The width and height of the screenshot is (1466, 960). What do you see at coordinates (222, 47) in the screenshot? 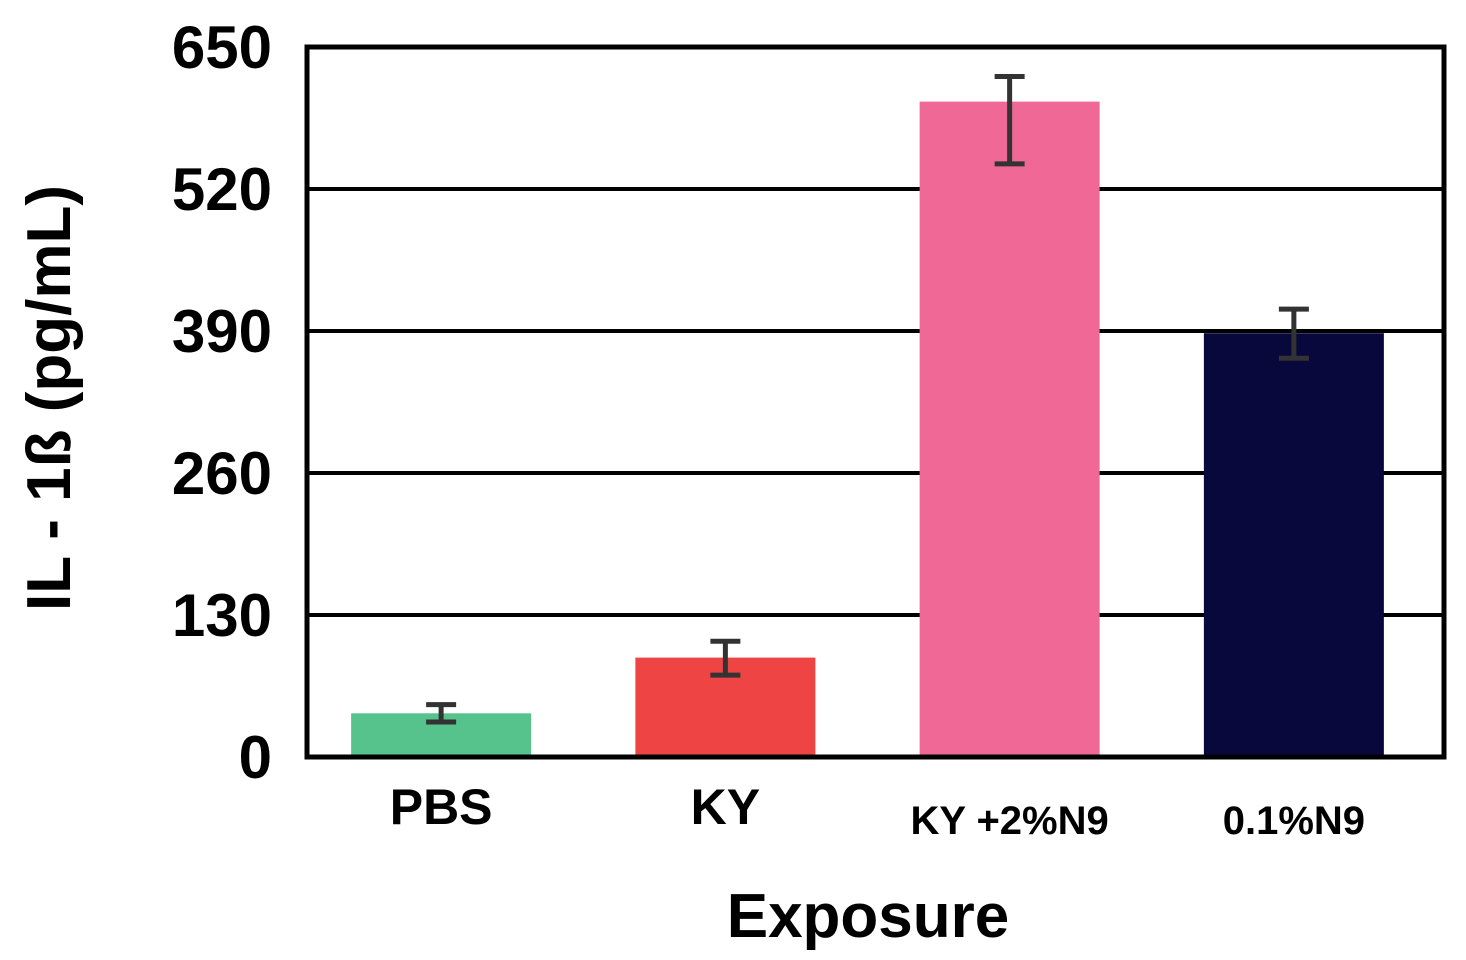
I see `y-tick-label: 650` at bounding box center [222, 47].